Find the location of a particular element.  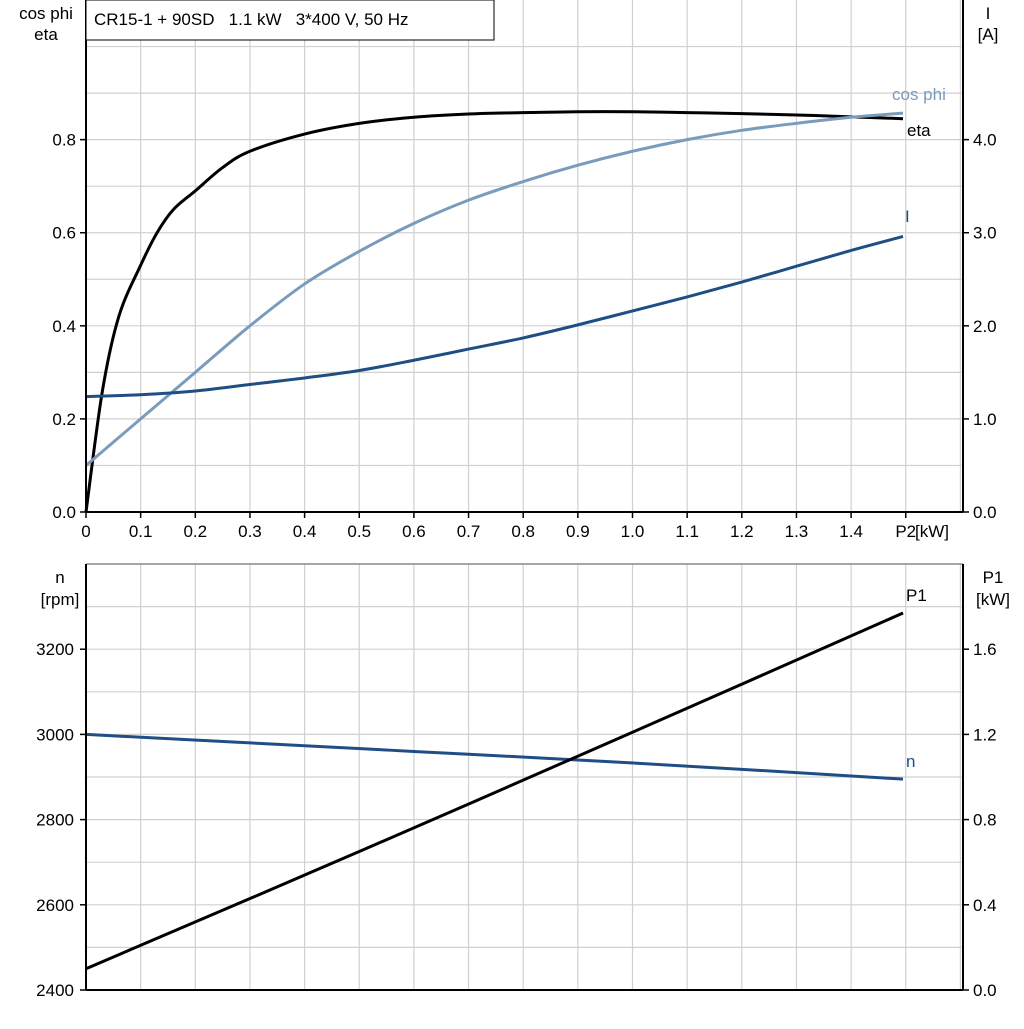

series-label-n: n is located at coordinates (910, 761).